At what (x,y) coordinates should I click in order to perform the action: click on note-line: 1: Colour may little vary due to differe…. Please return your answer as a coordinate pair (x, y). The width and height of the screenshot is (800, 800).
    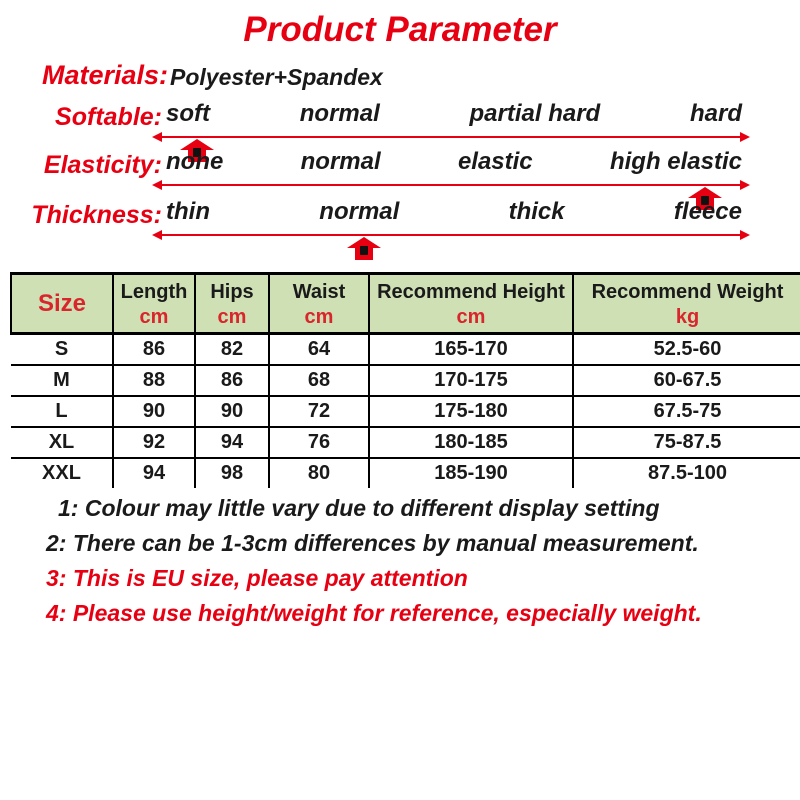
    Looking at the image, I should click on (359, 508).